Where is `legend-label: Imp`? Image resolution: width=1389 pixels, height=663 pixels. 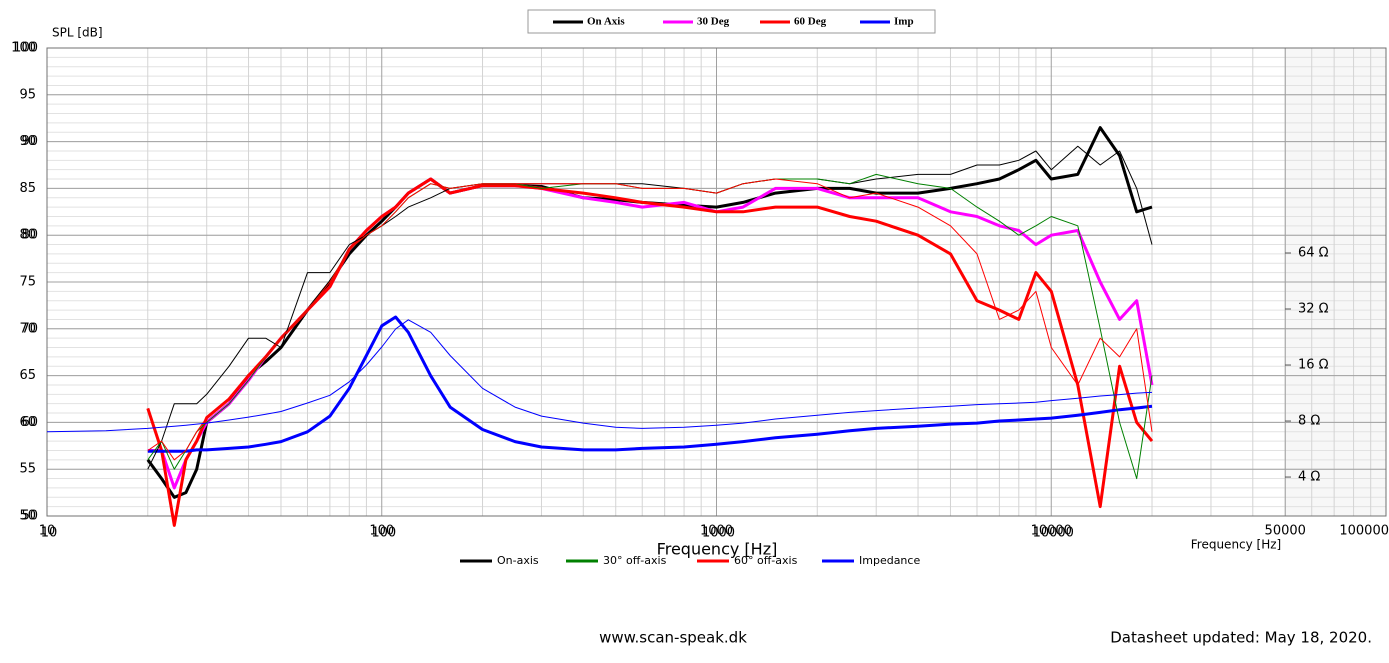
legend-label: Imp is located at coordinates (904, 22).